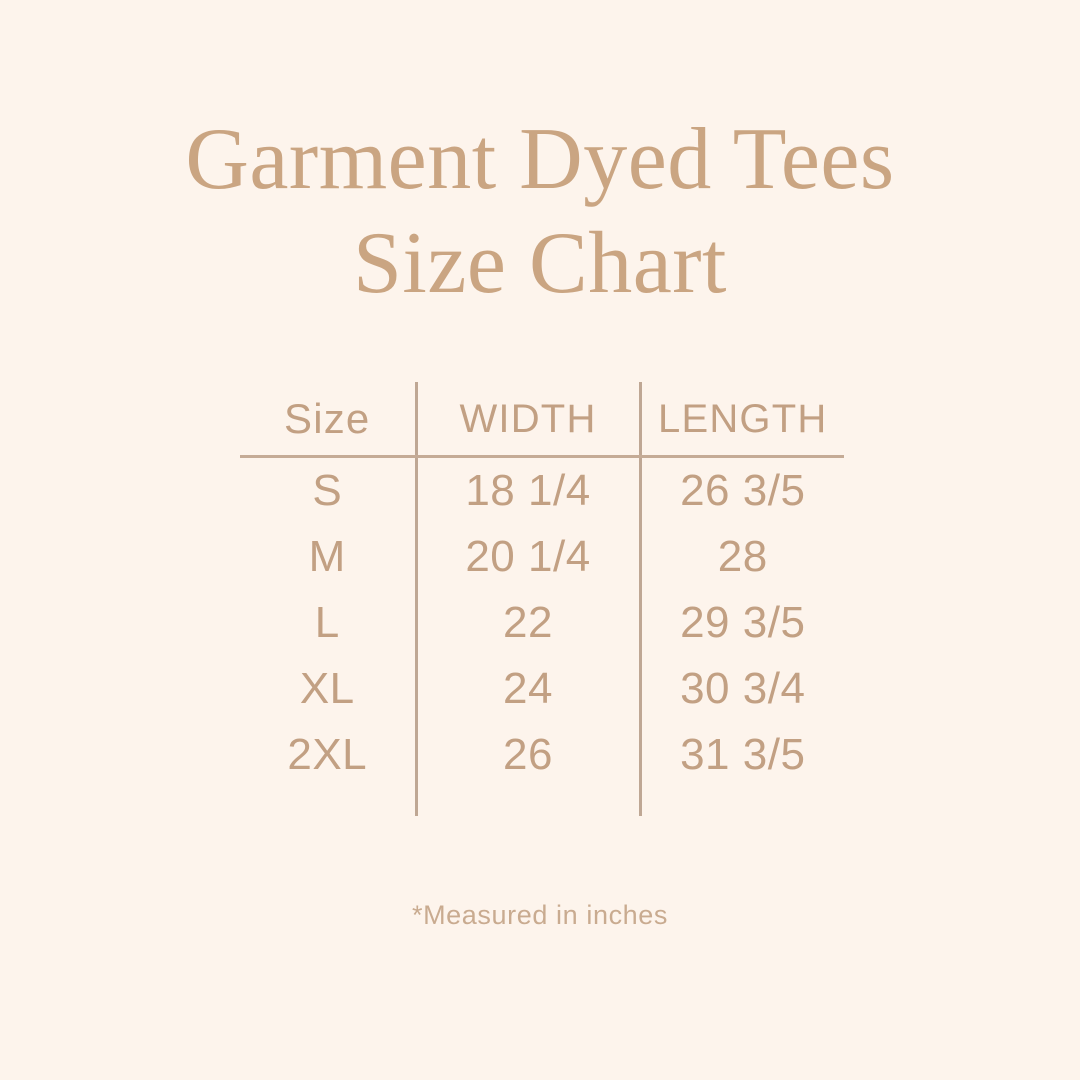 The image size is (1080, 1080). Describe the element at coordinates (741, 490) in the screenshot. I see `cell-length: 26 3/5` at that location.